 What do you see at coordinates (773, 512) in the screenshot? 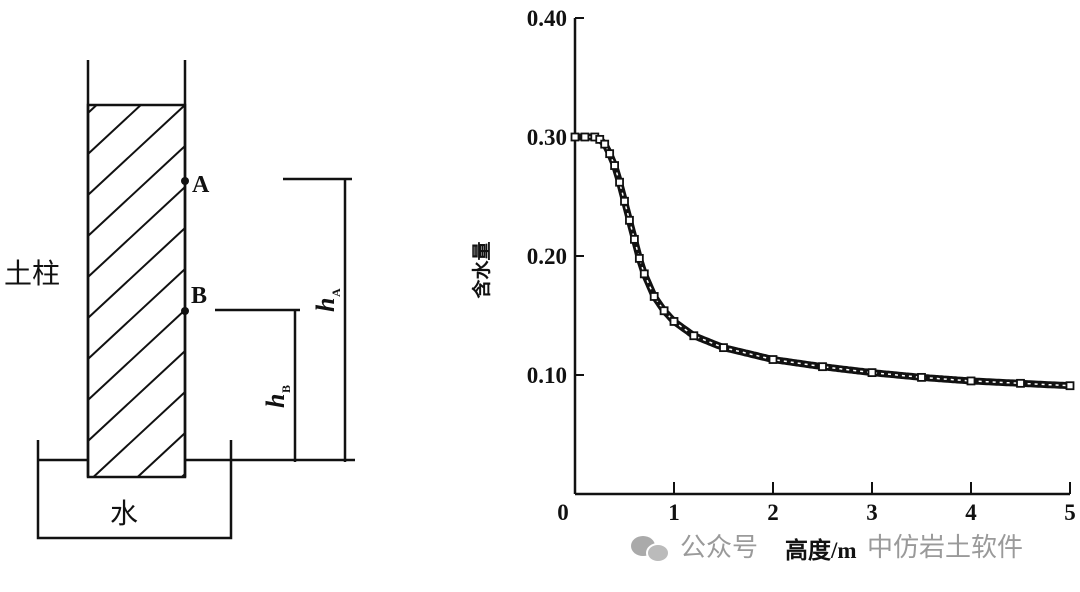
I see `x-tick-label: 2` at bounding box center [773, 512].